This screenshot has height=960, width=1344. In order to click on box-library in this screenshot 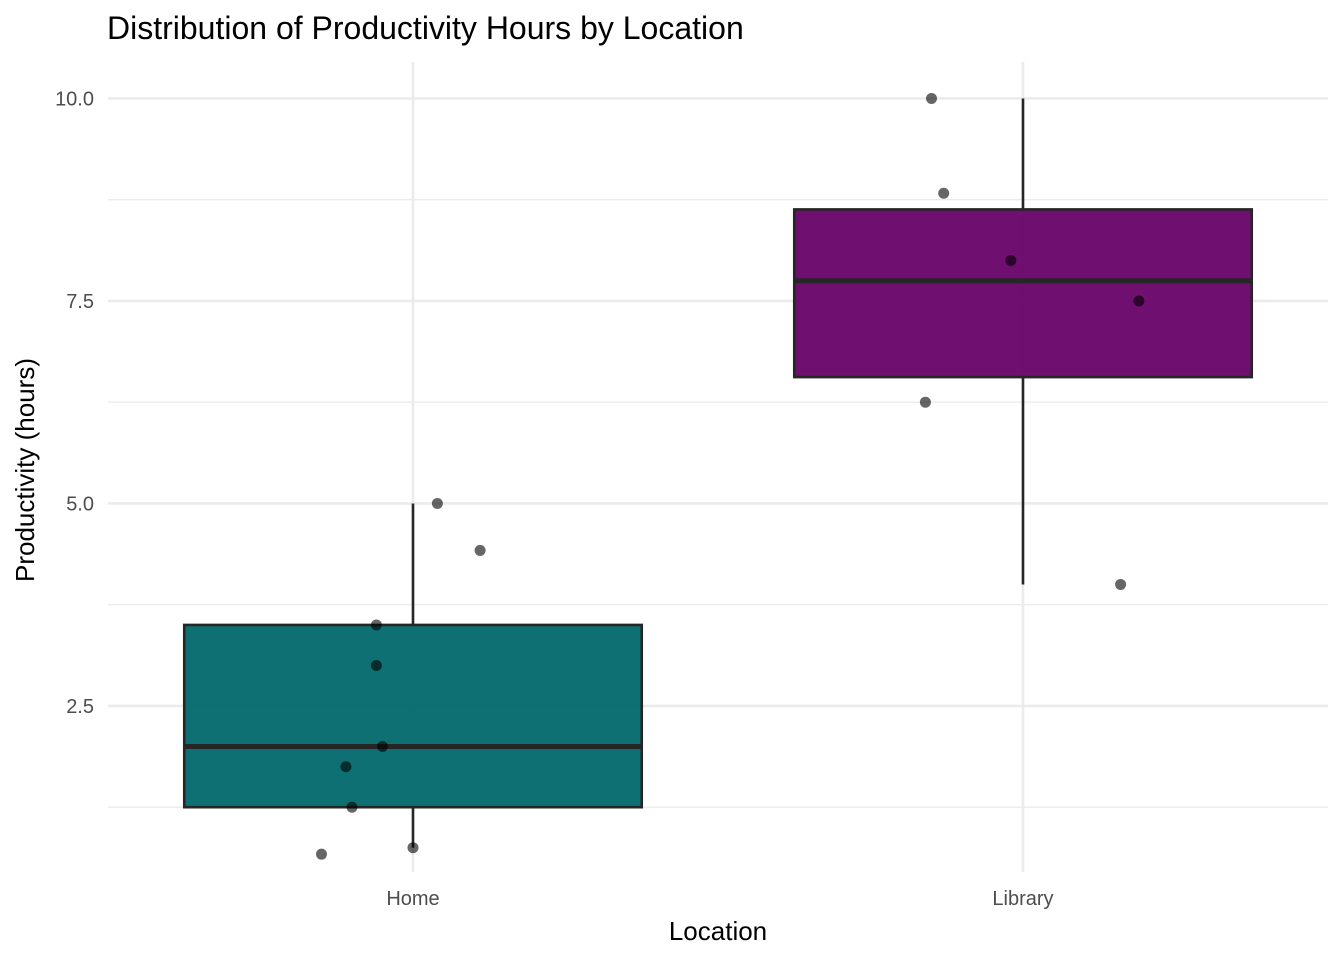, I will do `click(1023, 293)`.